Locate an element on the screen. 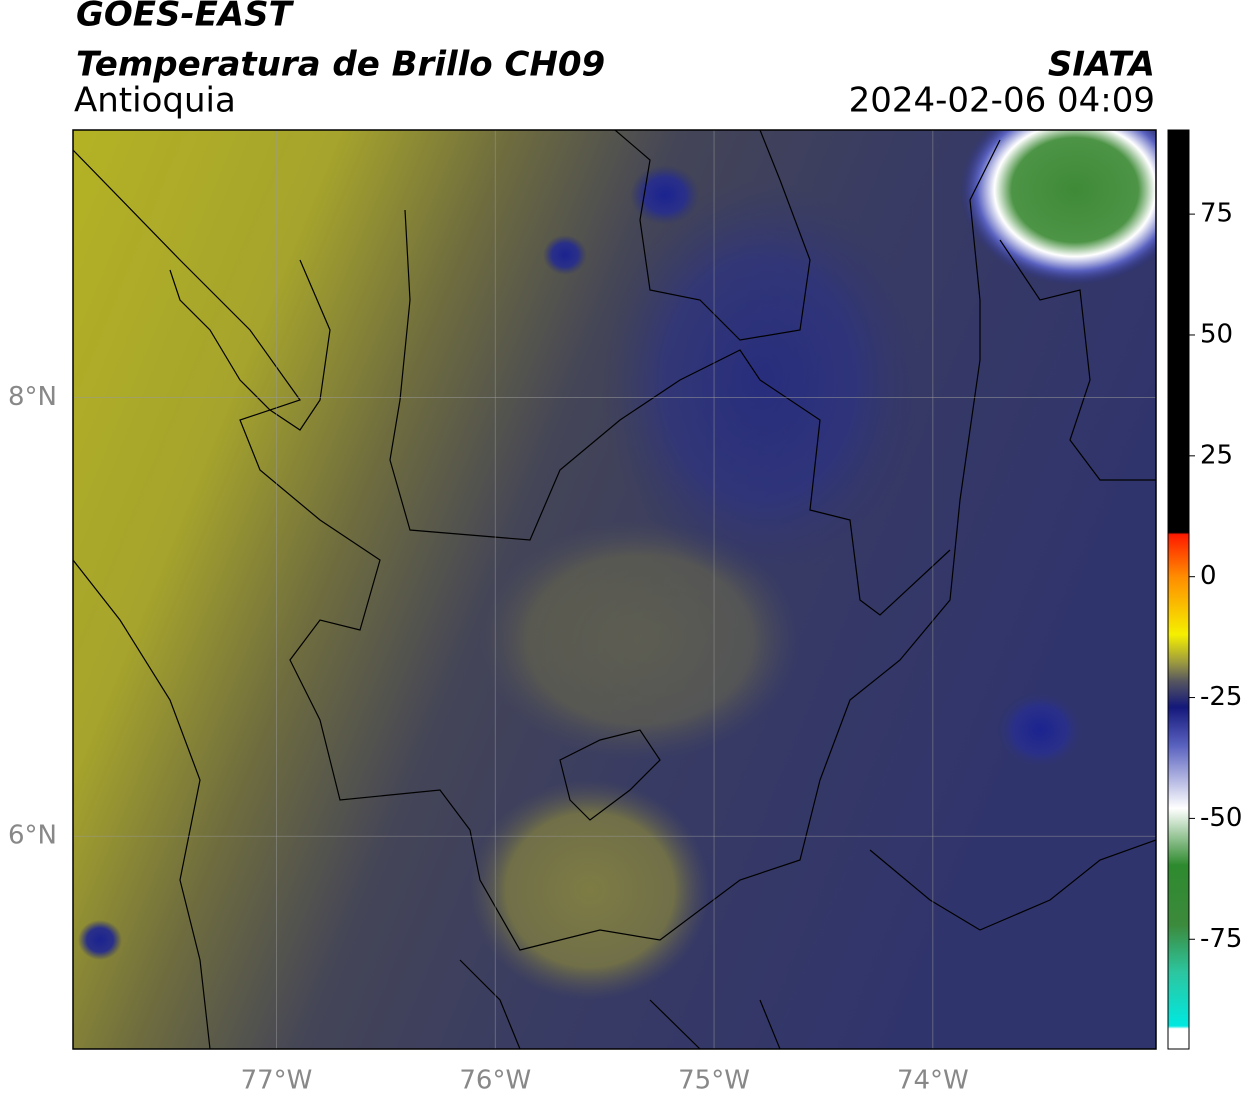 This screenshot has width=1252, height=1103. timestamp: 2024-02-06 04:09 is located at coordinates (1002, 101).